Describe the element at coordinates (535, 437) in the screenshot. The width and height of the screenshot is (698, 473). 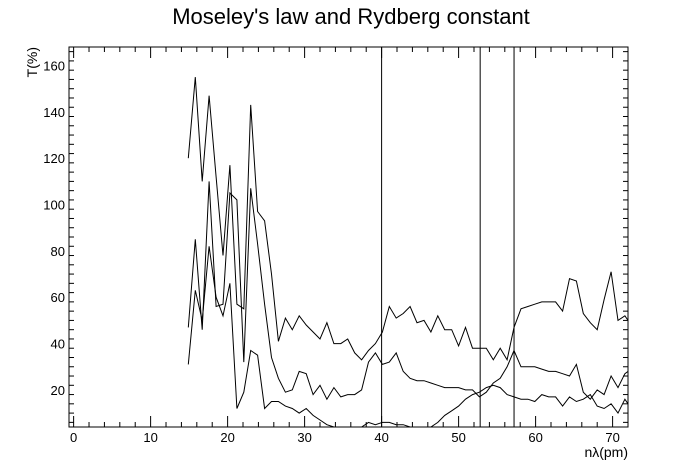
I see `x-tick-label: 60` at that location.